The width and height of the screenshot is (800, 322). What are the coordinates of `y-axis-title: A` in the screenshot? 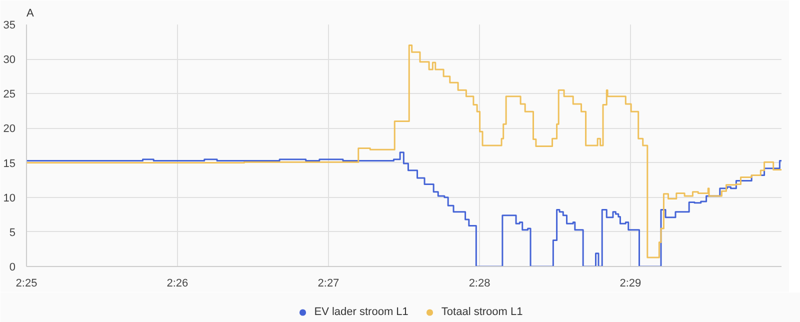 It's located at (30, 14).